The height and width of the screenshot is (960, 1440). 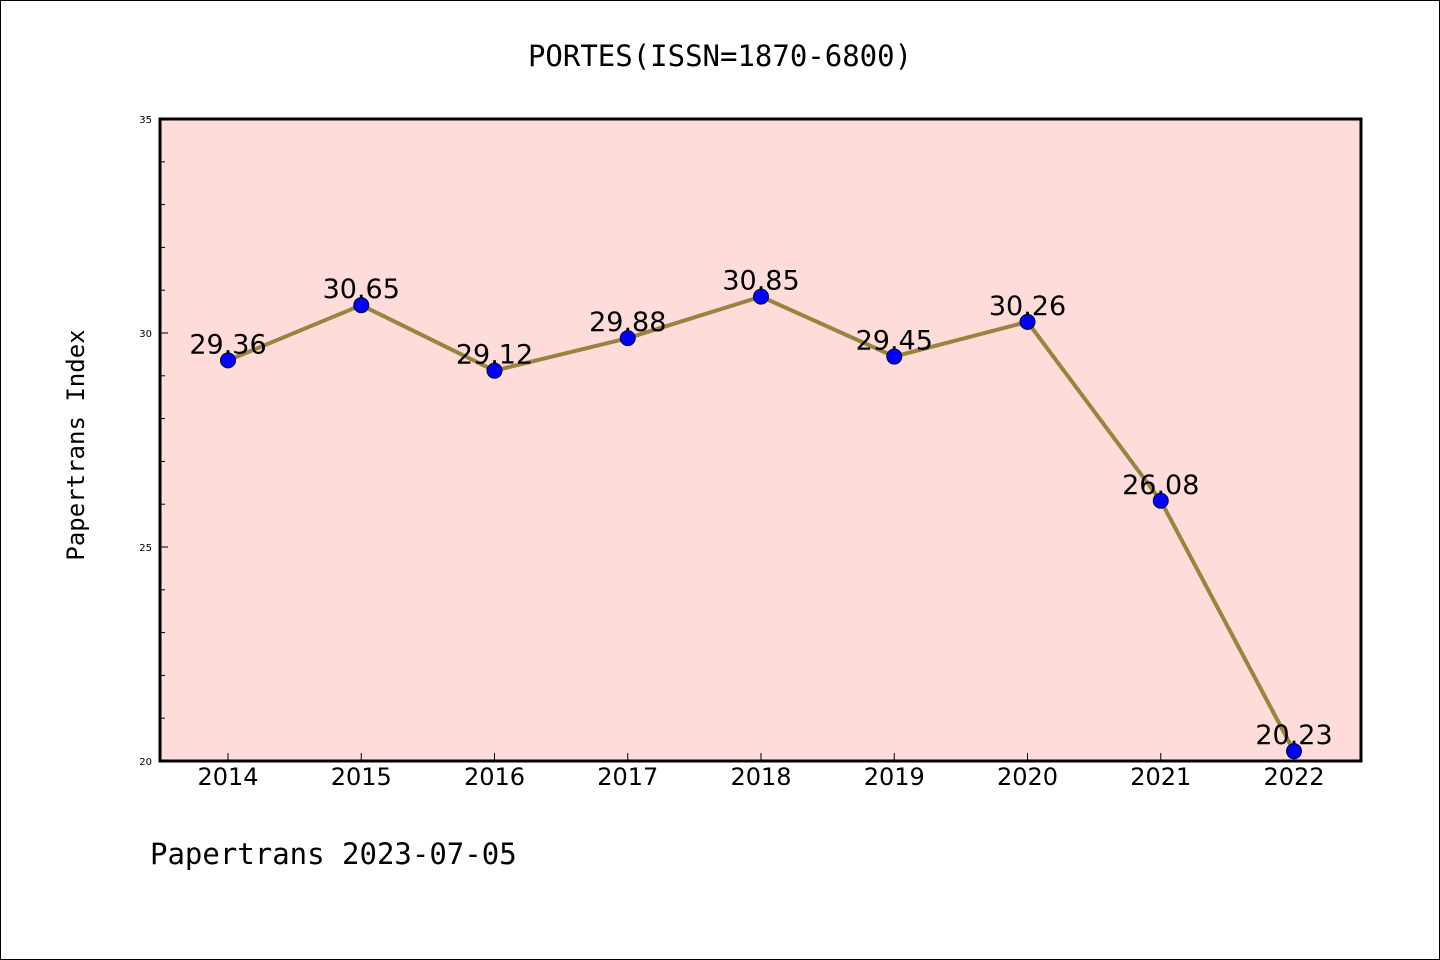 I want to click on data-label: 30.65, so click(x=361, y=289).